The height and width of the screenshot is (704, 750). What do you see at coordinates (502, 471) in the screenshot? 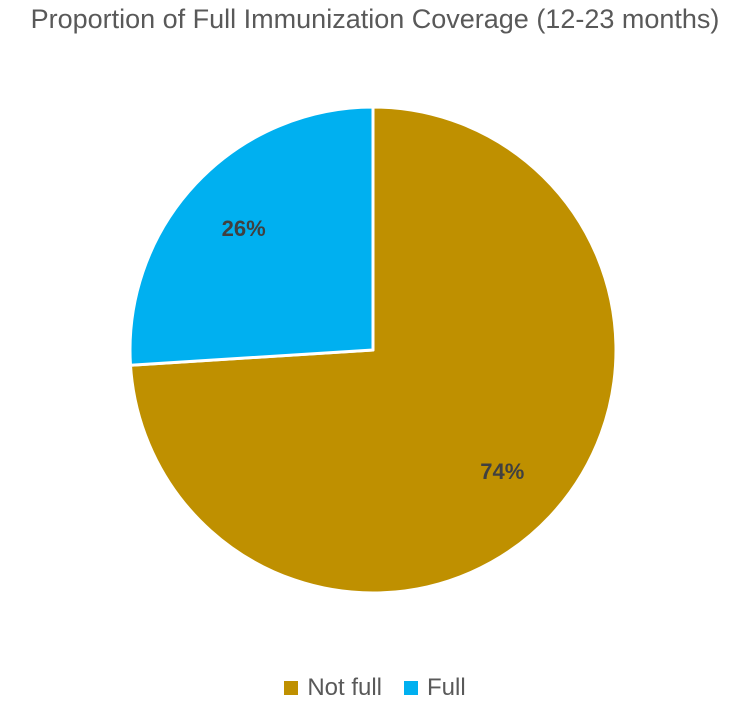
I see `data-label-not-full: 74%` at bounding box center [502, 471].